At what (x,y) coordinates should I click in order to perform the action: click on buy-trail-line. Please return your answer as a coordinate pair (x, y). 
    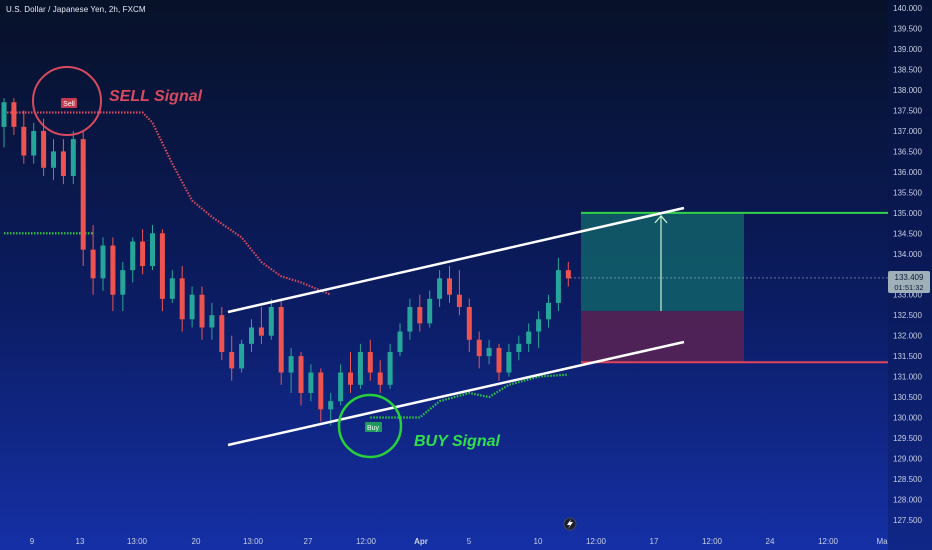
    Looking at the image, I should click on (469, 396).